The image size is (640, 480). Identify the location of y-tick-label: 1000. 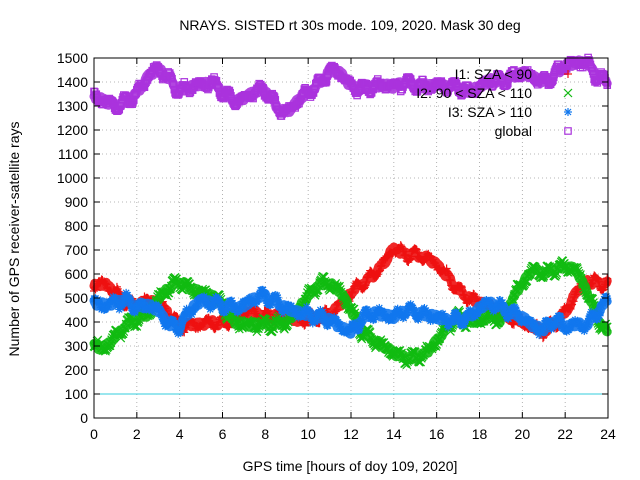
(72, 178).